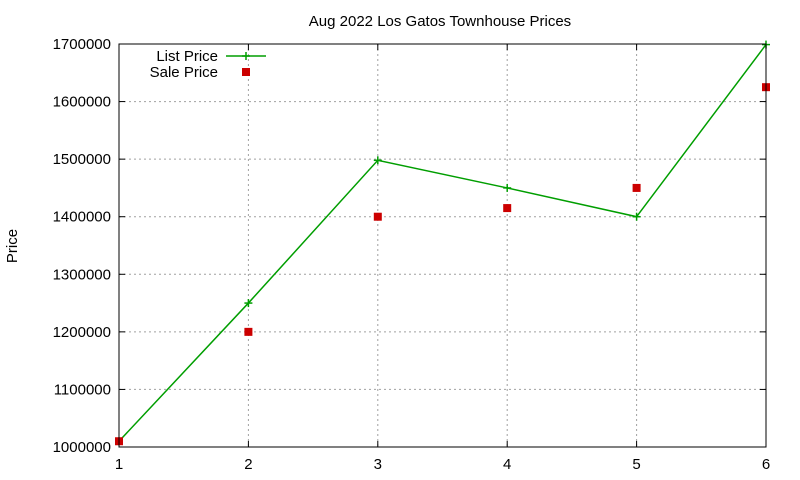 This screenshot has width=800, height=480. Describe the element at coordinates (82, 389) in the screenshot. I see `y-tick-label: 1100000` at that location.